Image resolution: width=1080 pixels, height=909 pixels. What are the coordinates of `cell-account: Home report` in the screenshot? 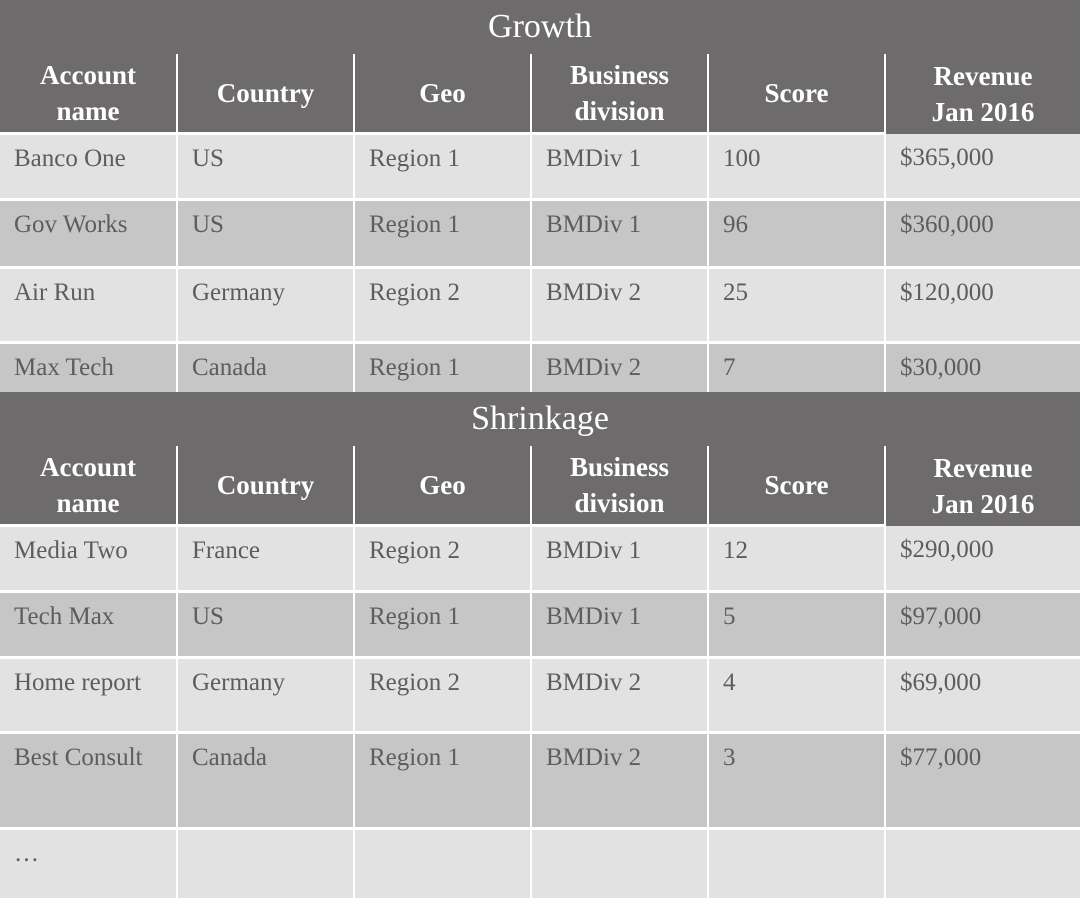 It's located at (89, 695).